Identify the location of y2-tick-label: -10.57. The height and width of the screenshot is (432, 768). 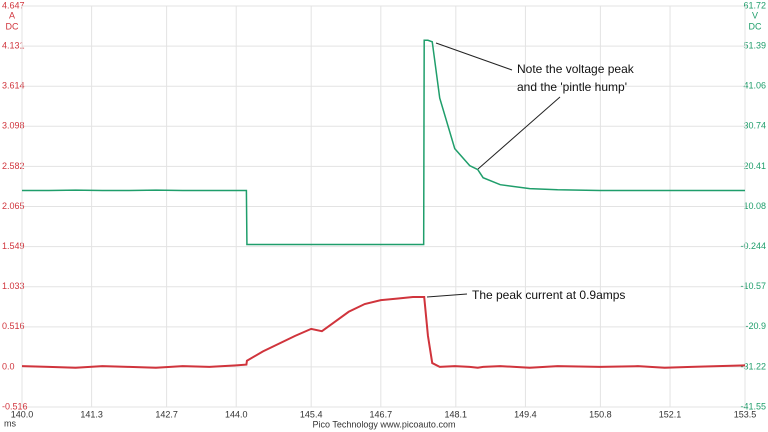
(753, 286).